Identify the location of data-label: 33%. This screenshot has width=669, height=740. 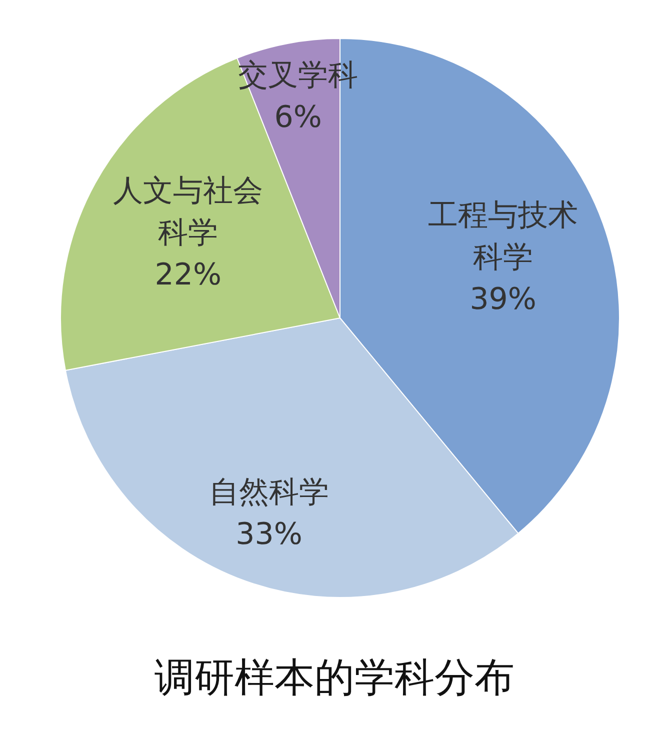
(269, 534).